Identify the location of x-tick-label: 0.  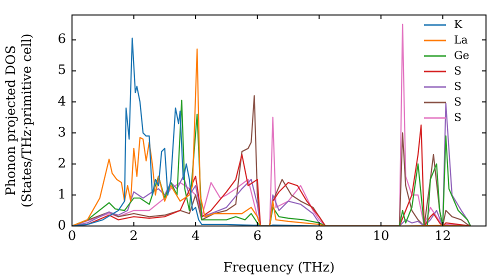
(72, 236).